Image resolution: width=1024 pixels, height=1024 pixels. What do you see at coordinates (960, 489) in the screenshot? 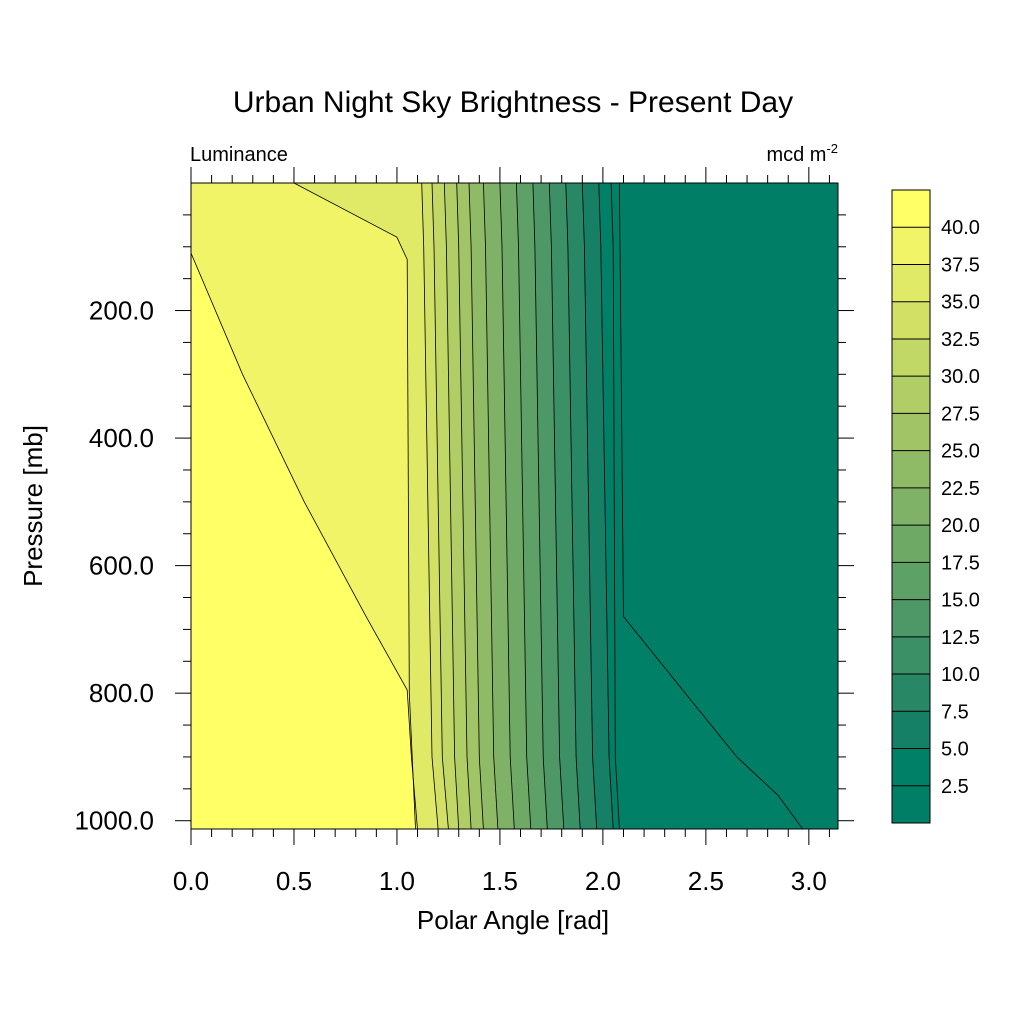
I see `colorbar-label: 22.5` at bounding box center [960, 489].